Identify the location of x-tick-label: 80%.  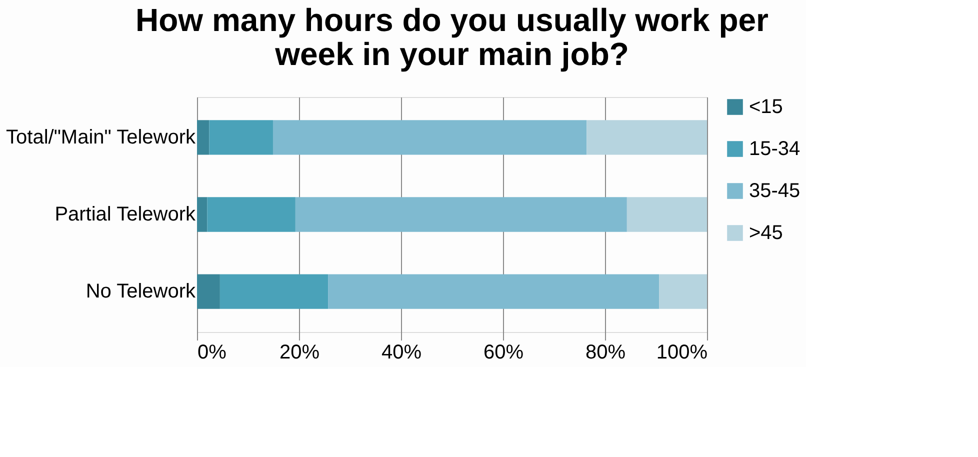
(605, 353).